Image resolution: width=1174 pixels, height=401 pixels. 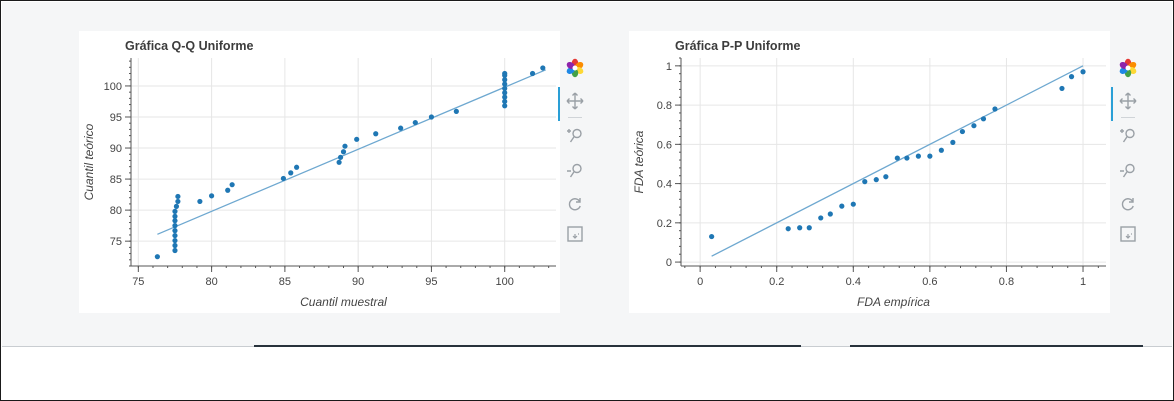 I want to click on y-tick-label: 0.4, so click(x=664, y=185).